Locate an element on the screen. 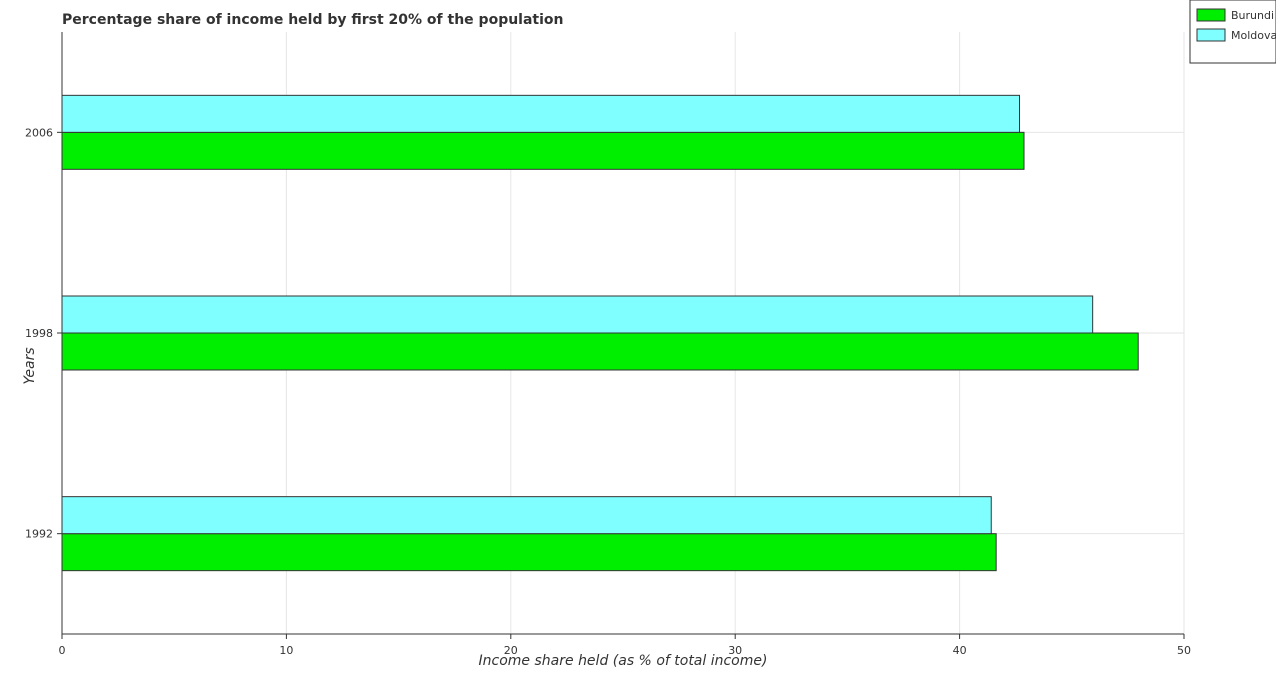  legend-label-burundi: Burundi is located at coordinates (1252, 15).